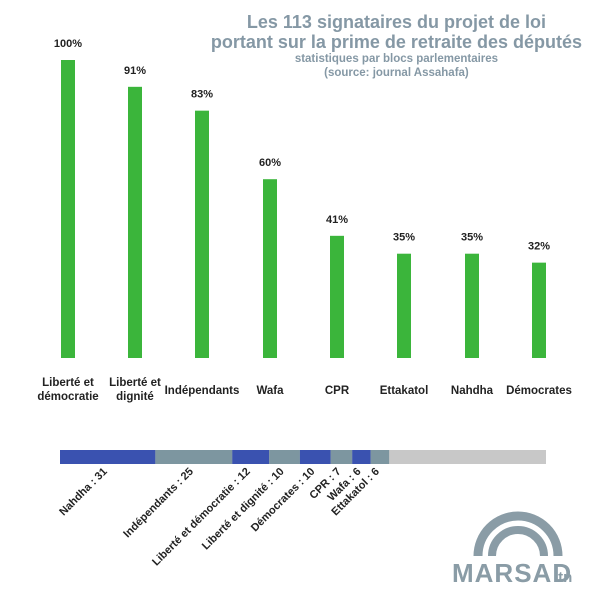 The image size is (600, 600). I want to click on data-label-6: 35%, so click(472, 238).